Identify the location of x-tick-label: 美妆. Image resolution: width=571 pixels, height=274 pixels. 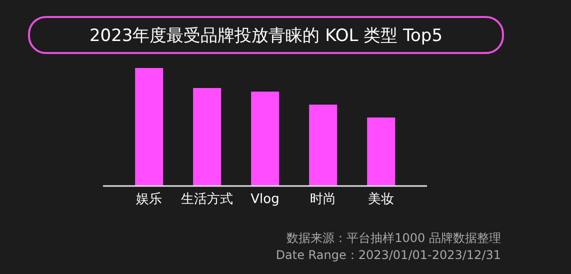
(381, 199).